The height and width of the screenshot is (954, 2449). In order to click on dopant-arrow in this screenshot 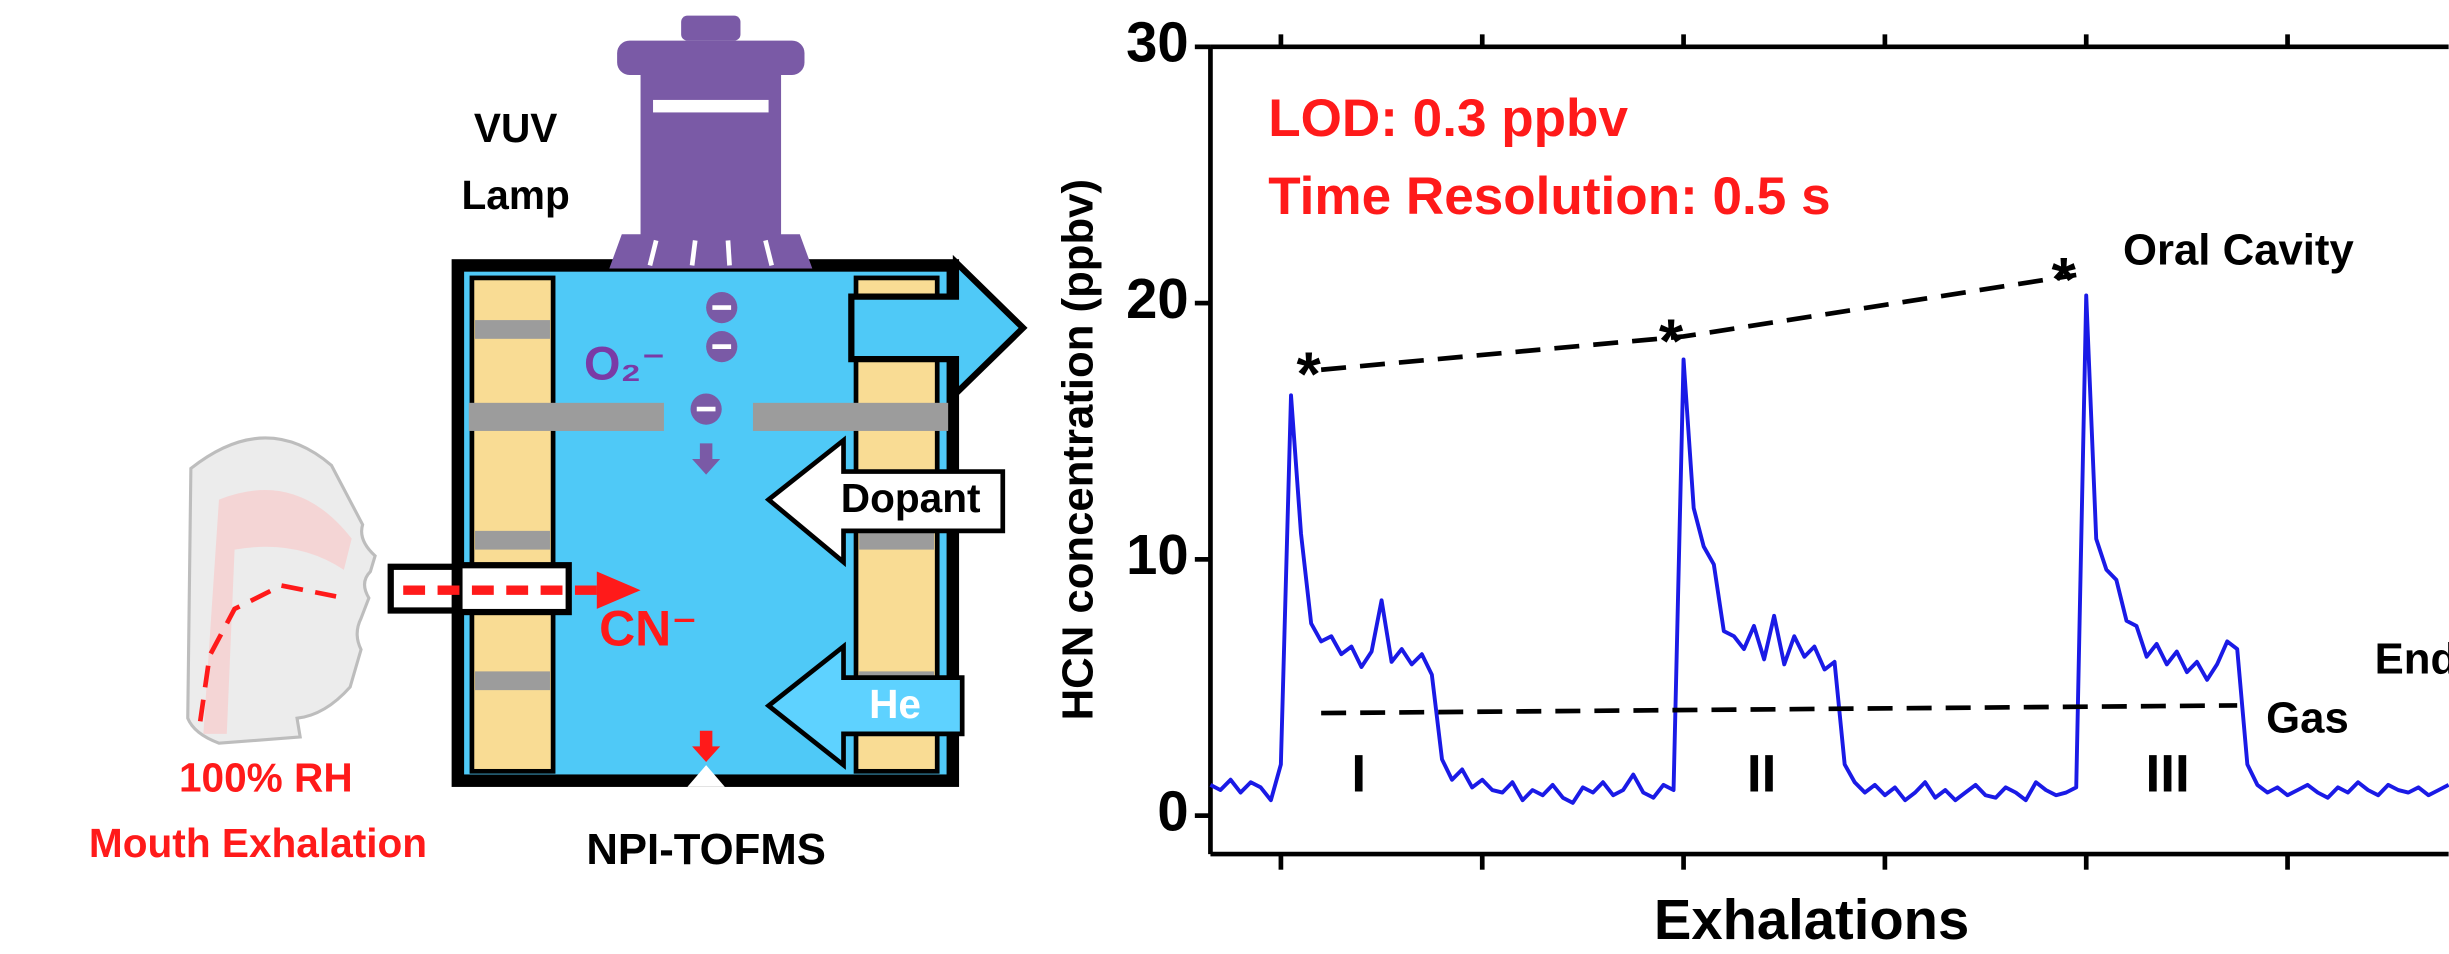, I will do `click(885, 501)`.